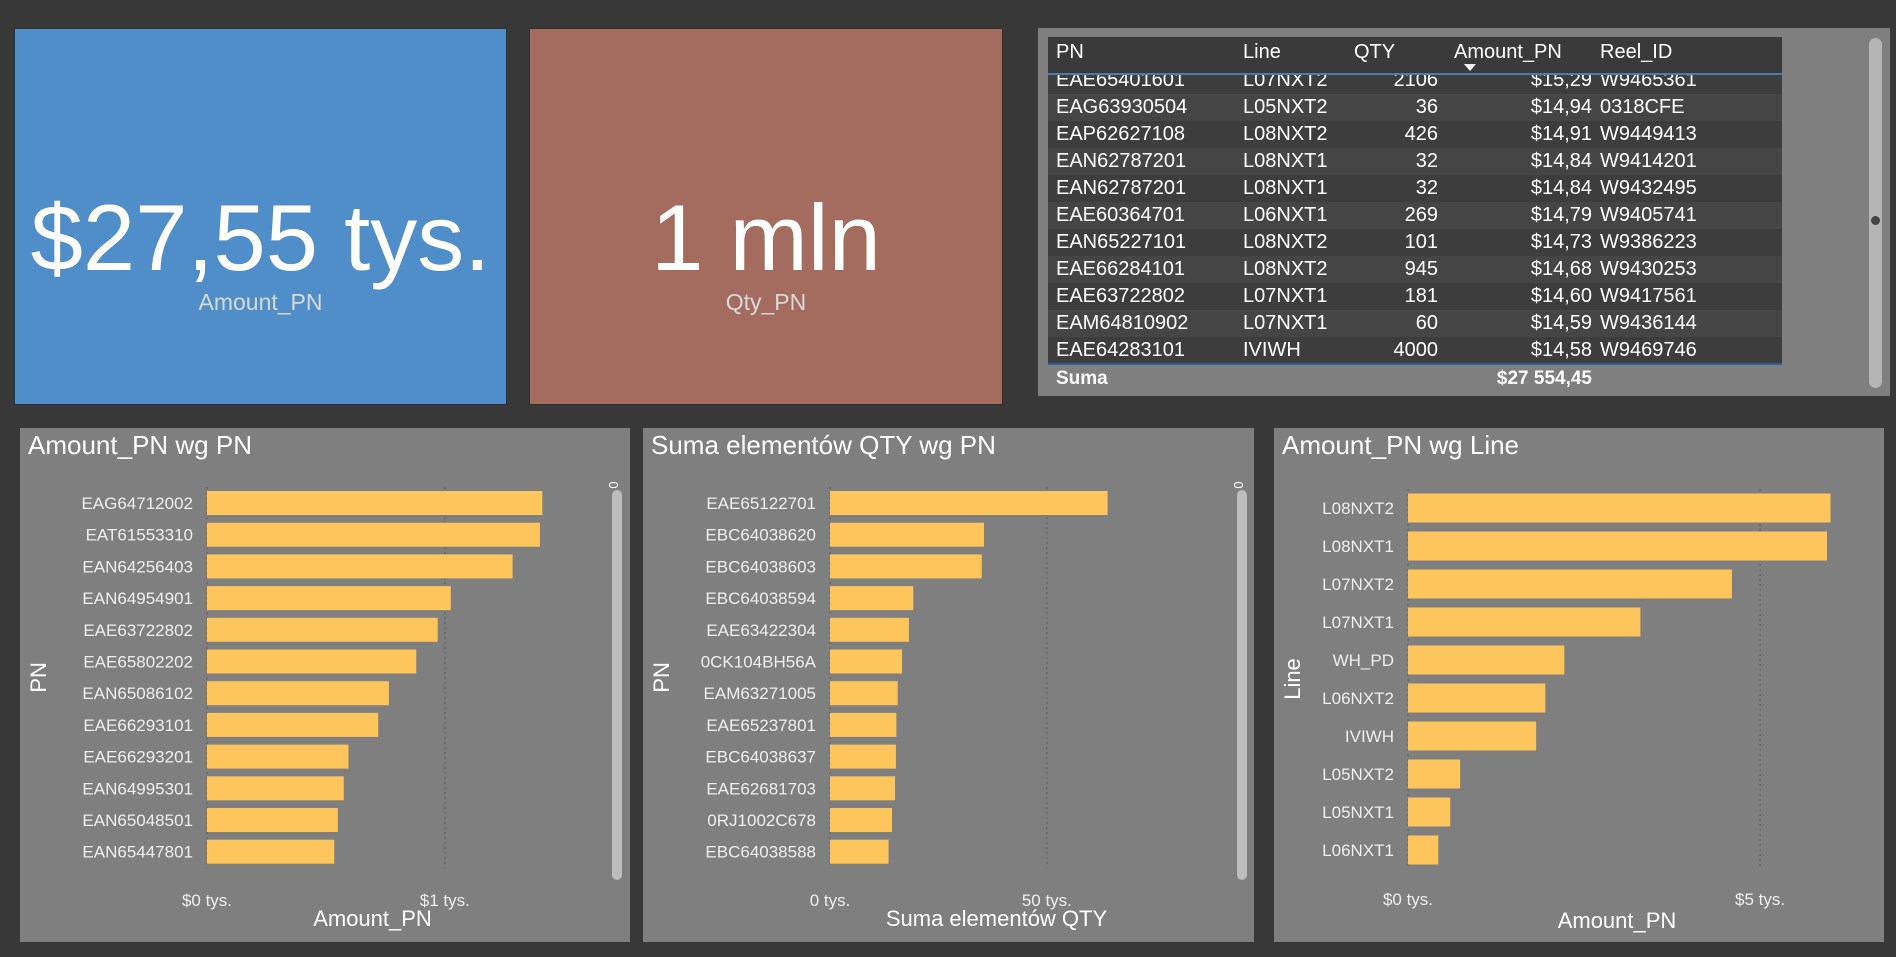 The height and width of the screenshot is (957, 1896). Describe the element at coordinates (260, 216) in the screenshot. I see `amount-card: $27,55 tys. Amount_PN` at that location.